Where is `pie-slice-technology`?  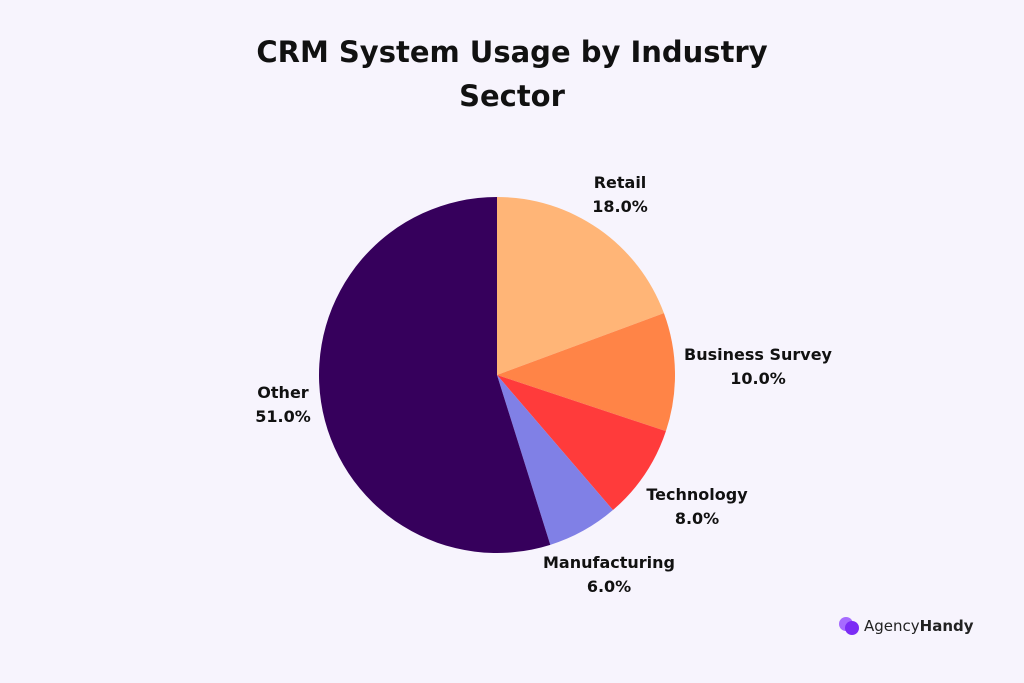 pie-slice-technology is located at coordinates (581, 443).